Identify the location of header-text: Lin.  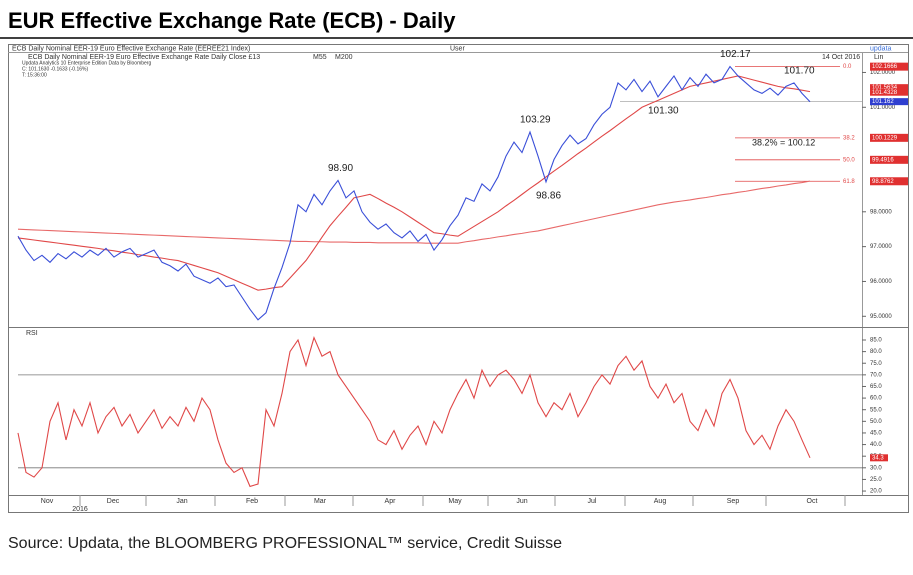
(878, 57).